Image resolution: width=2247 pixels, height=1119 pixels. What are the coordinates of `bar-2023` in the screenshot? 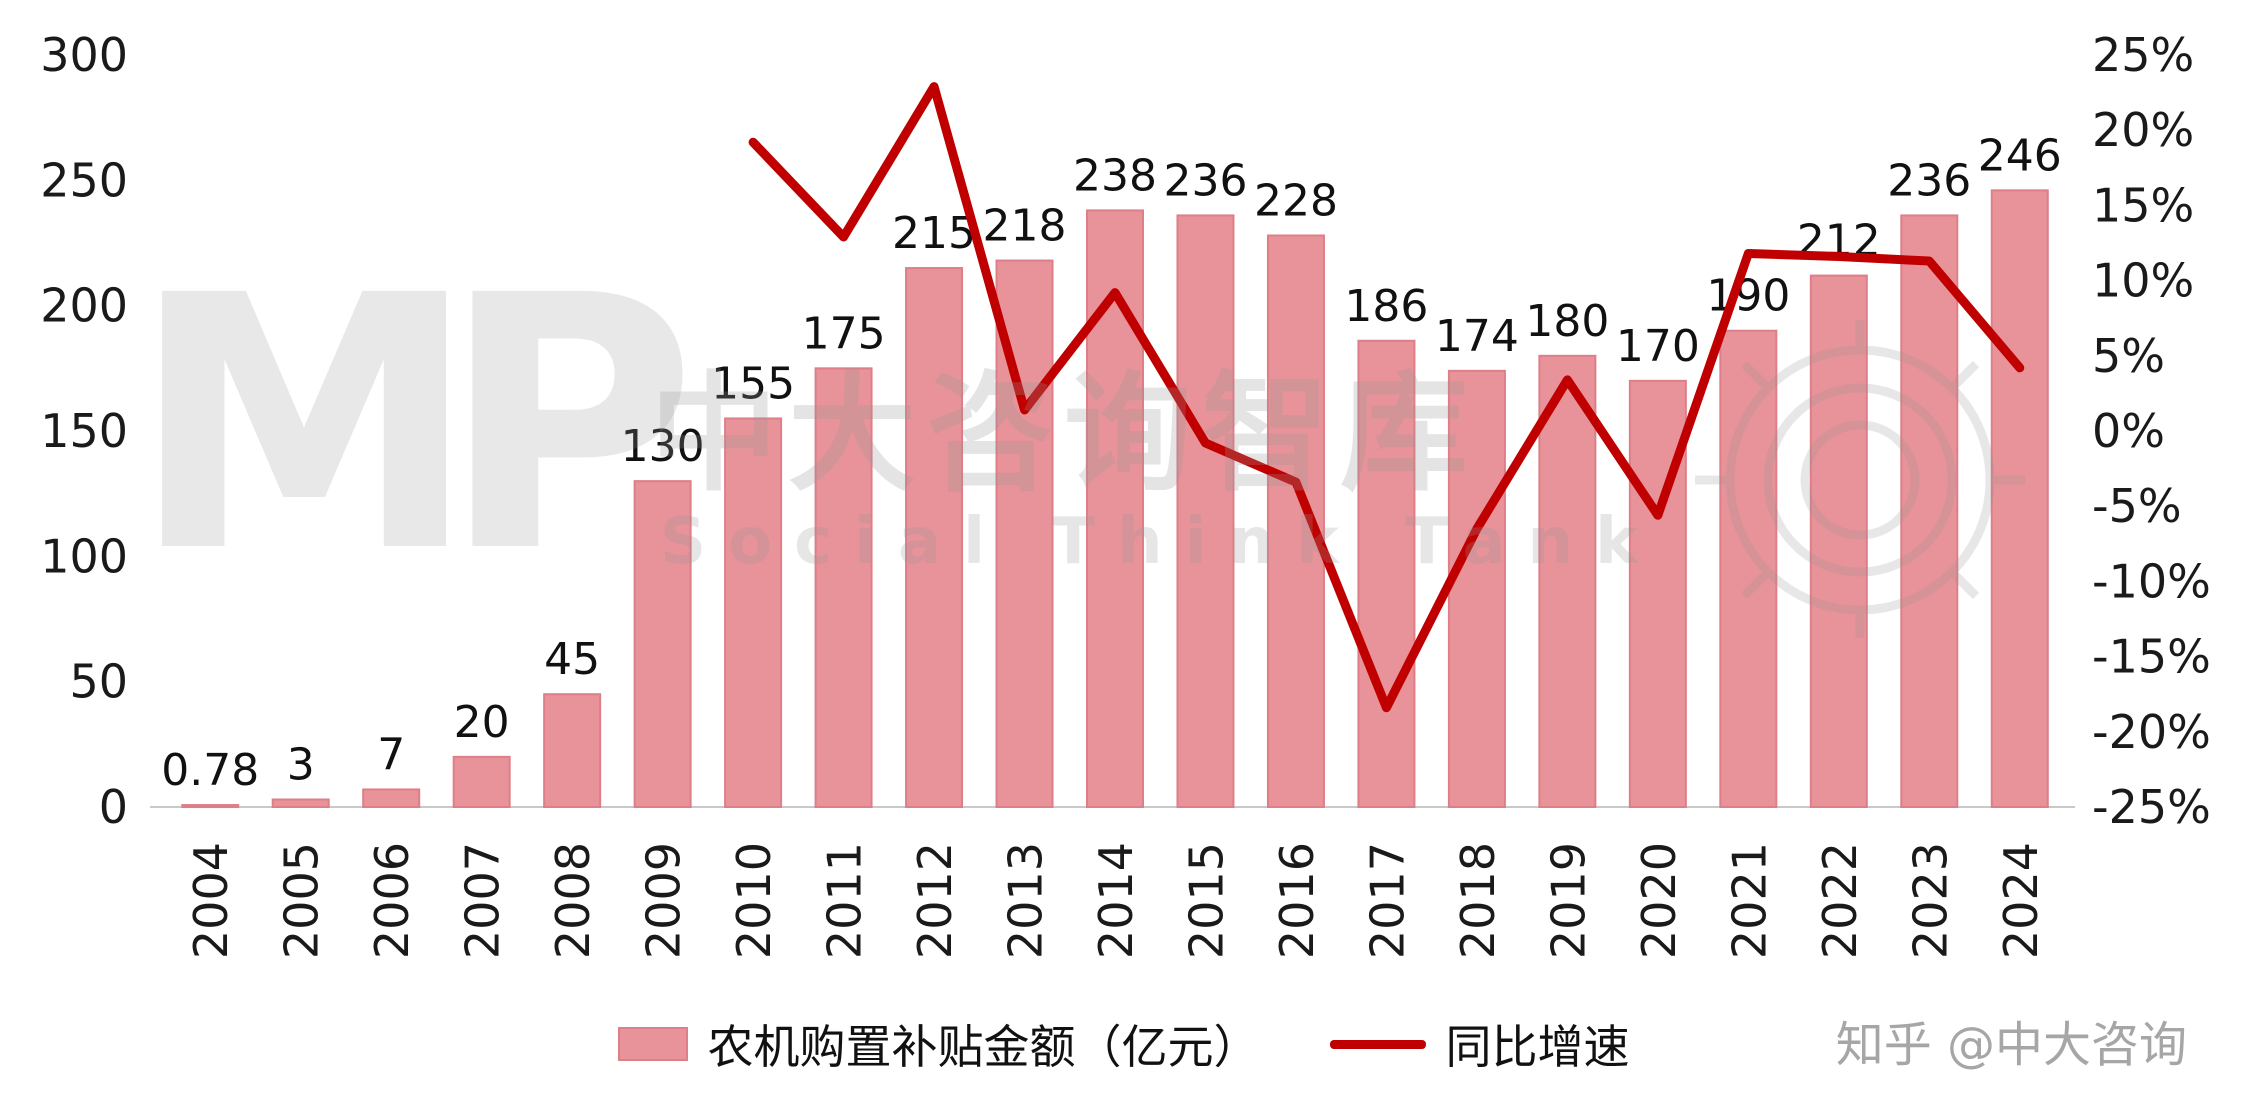 It's located at (1929, 511).